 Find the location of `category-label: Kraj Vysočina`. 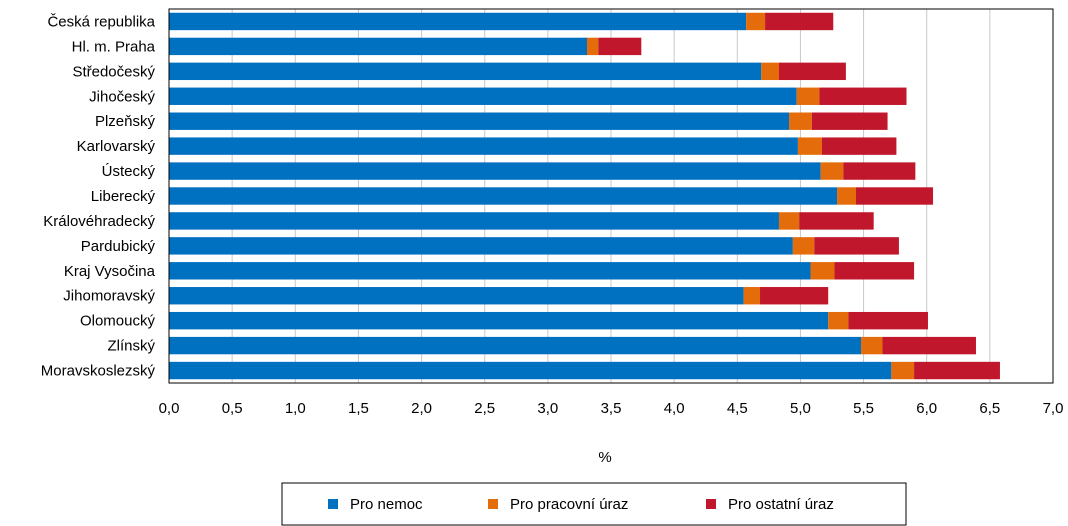

category-label: Kraj Vysočina is located at coordinates (110, 271).